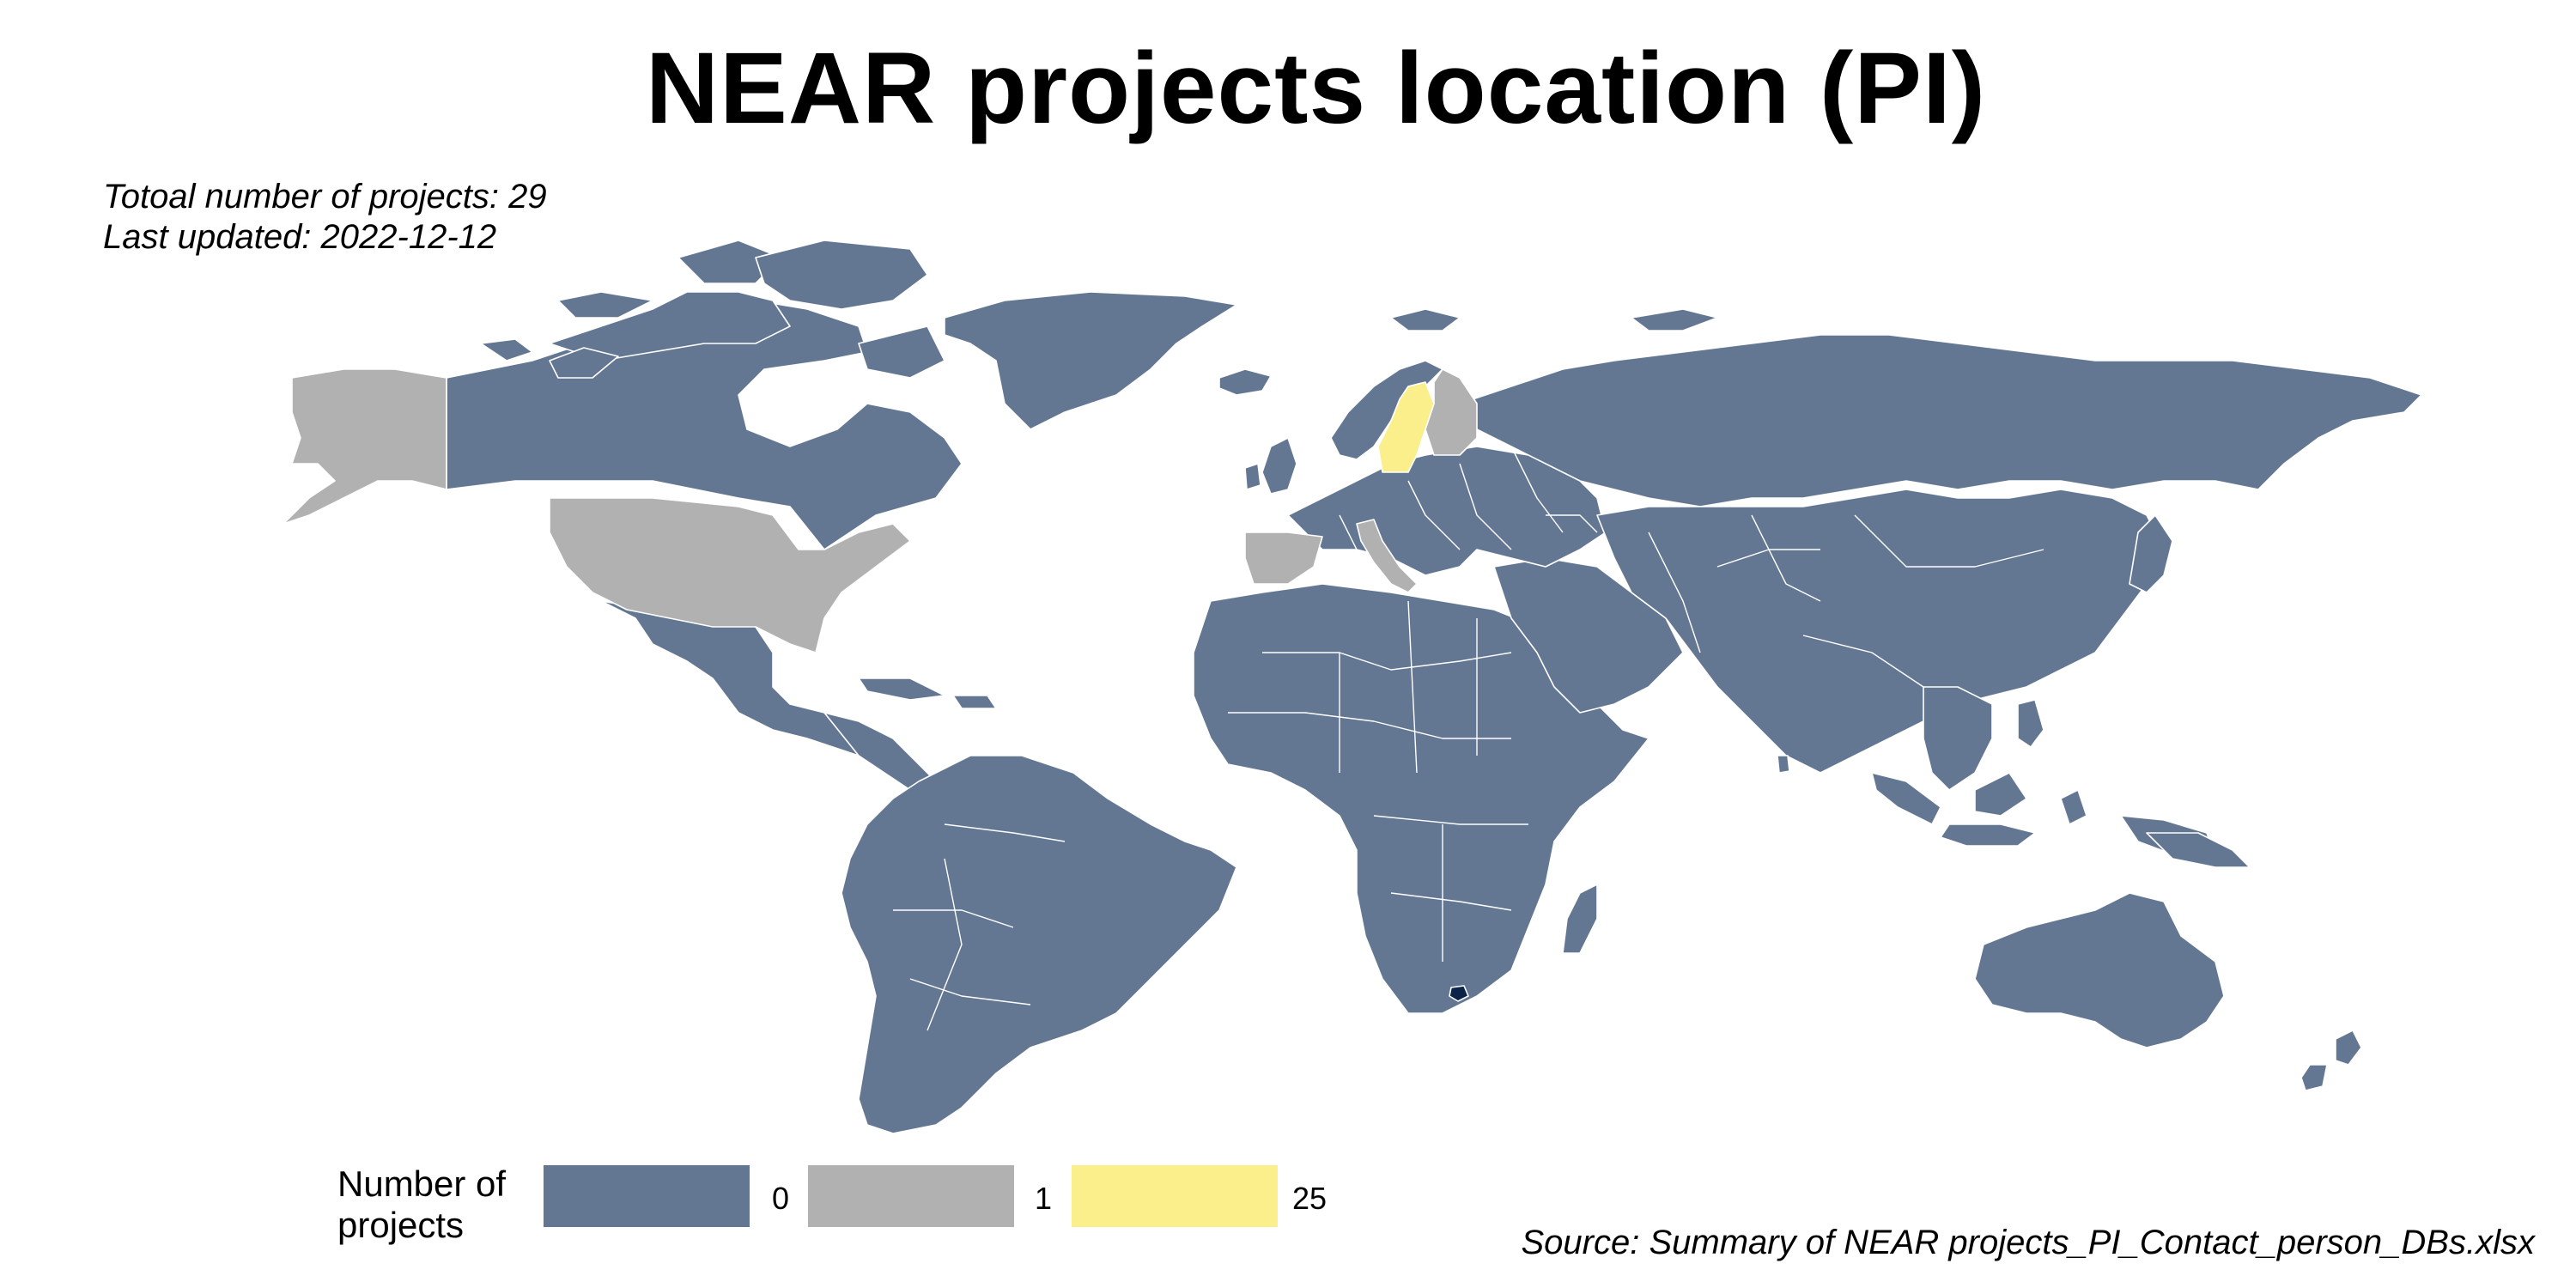  What do you see at coordinates (1880, 631) in the screenshot?
I see `country-asia` at bounding box center [1880, 631].